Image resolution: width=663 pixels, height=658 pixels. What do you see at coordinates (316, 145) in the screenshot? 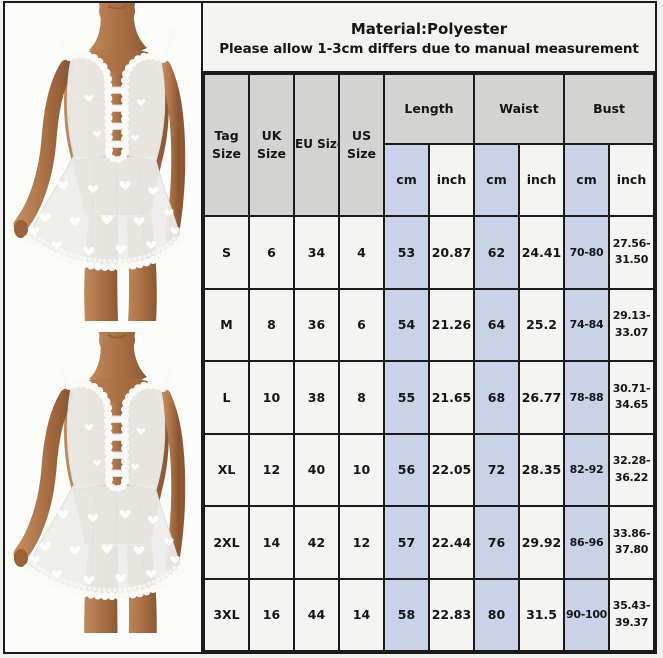
I see `col-header-eu-size: EU Size` at bounding box center [316, 145].